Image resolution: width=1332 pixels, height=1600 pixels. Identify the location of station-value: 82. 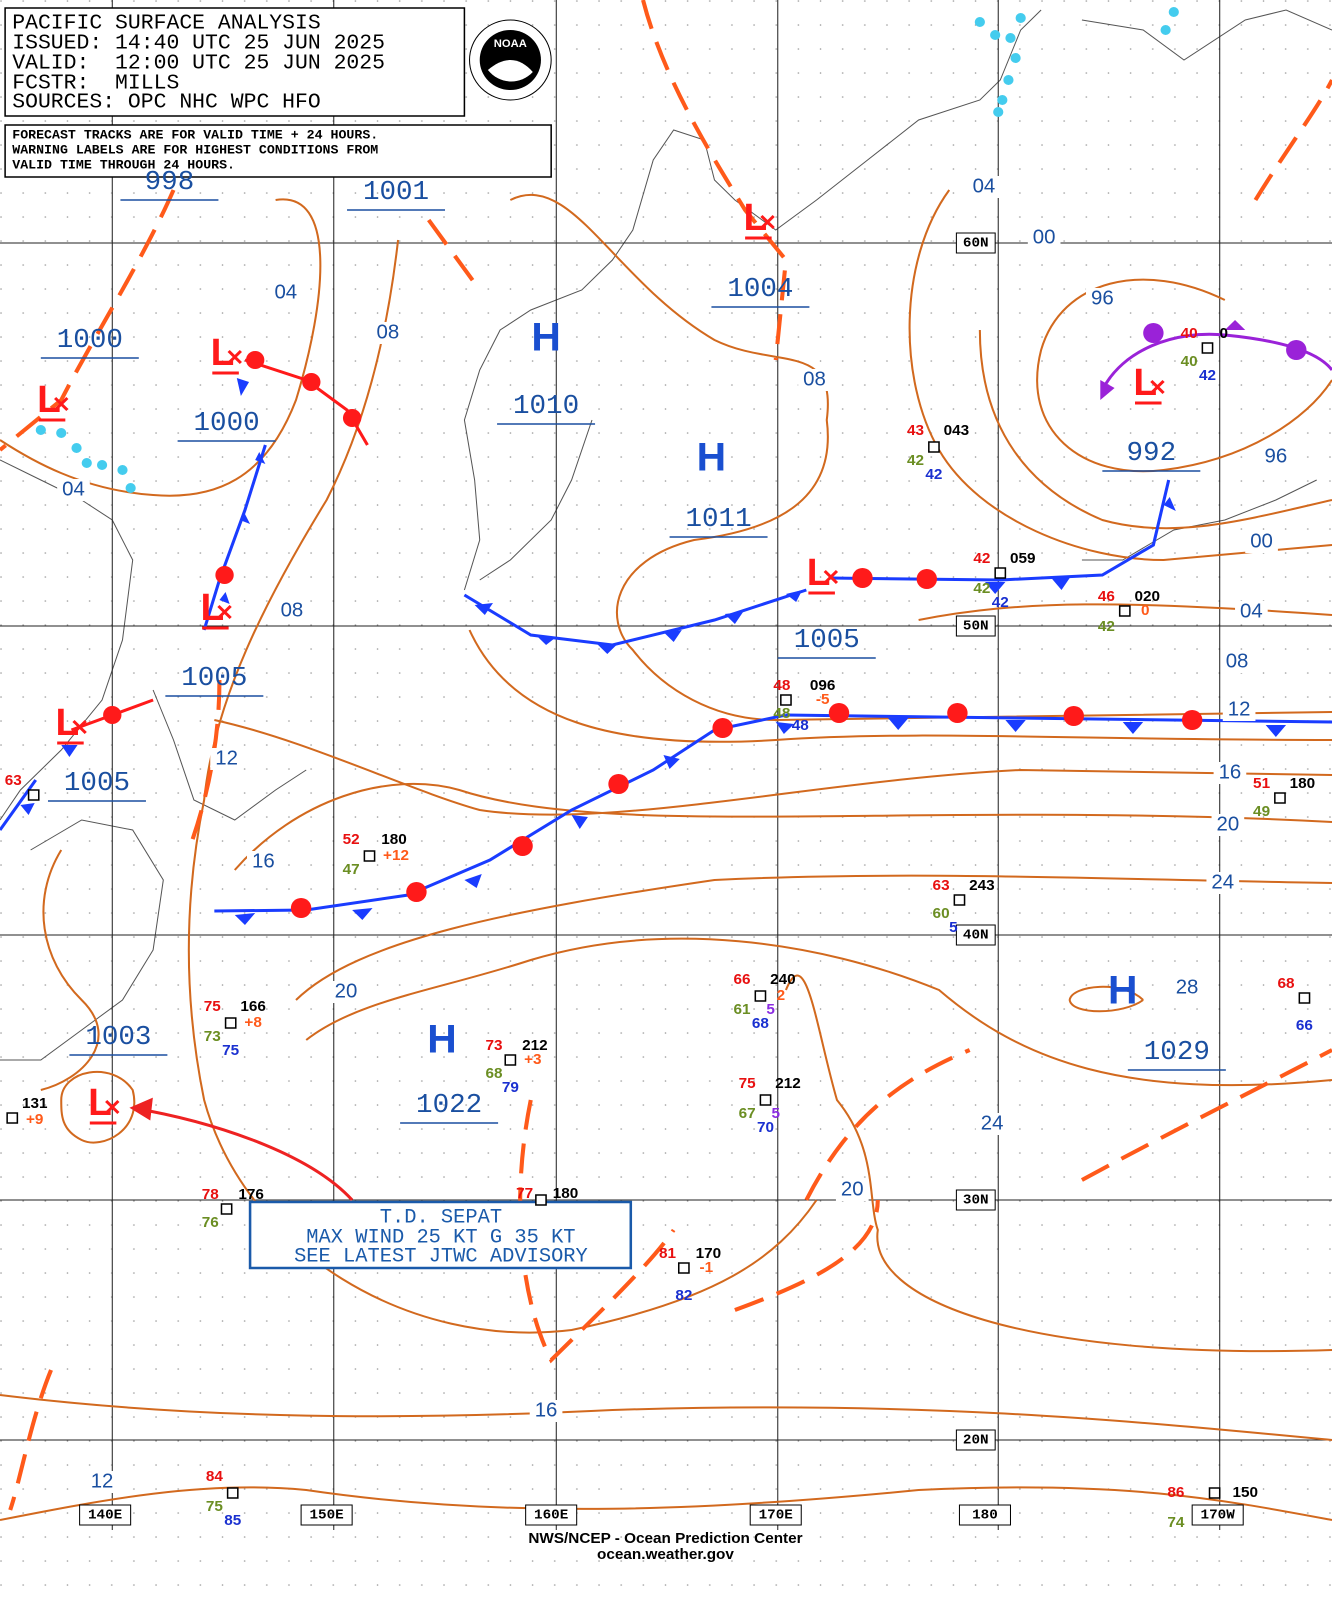
(683, 1295).